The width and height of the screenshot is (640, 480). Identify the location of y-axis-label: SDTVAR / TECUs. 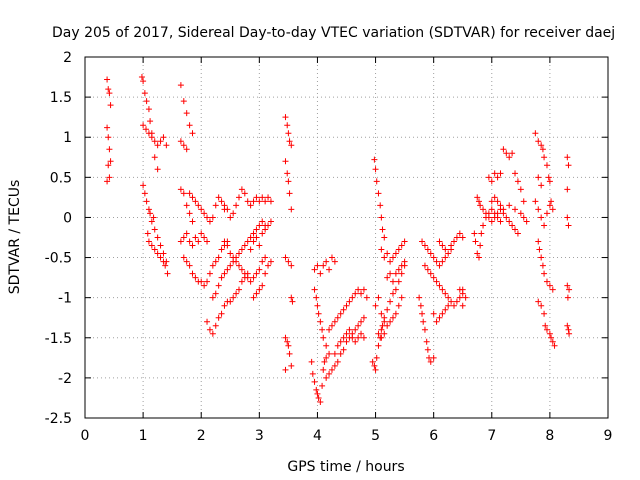
(15, 237).